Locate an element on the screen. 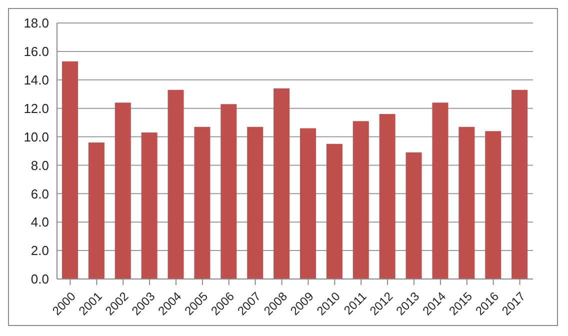 The width and height of the screenshot is (568, 336). y-tick-label: 6.0 is located at coordinates (39, 194).